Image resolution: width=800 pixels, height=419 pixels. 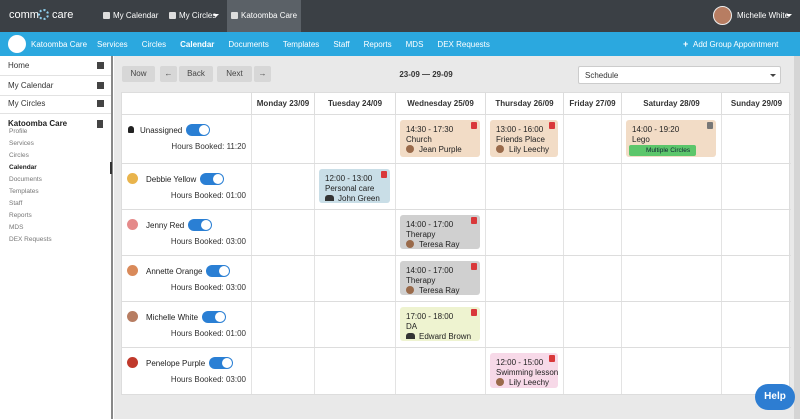 I want to click on org-nav-item: Circles, so click(x=154, y=44).